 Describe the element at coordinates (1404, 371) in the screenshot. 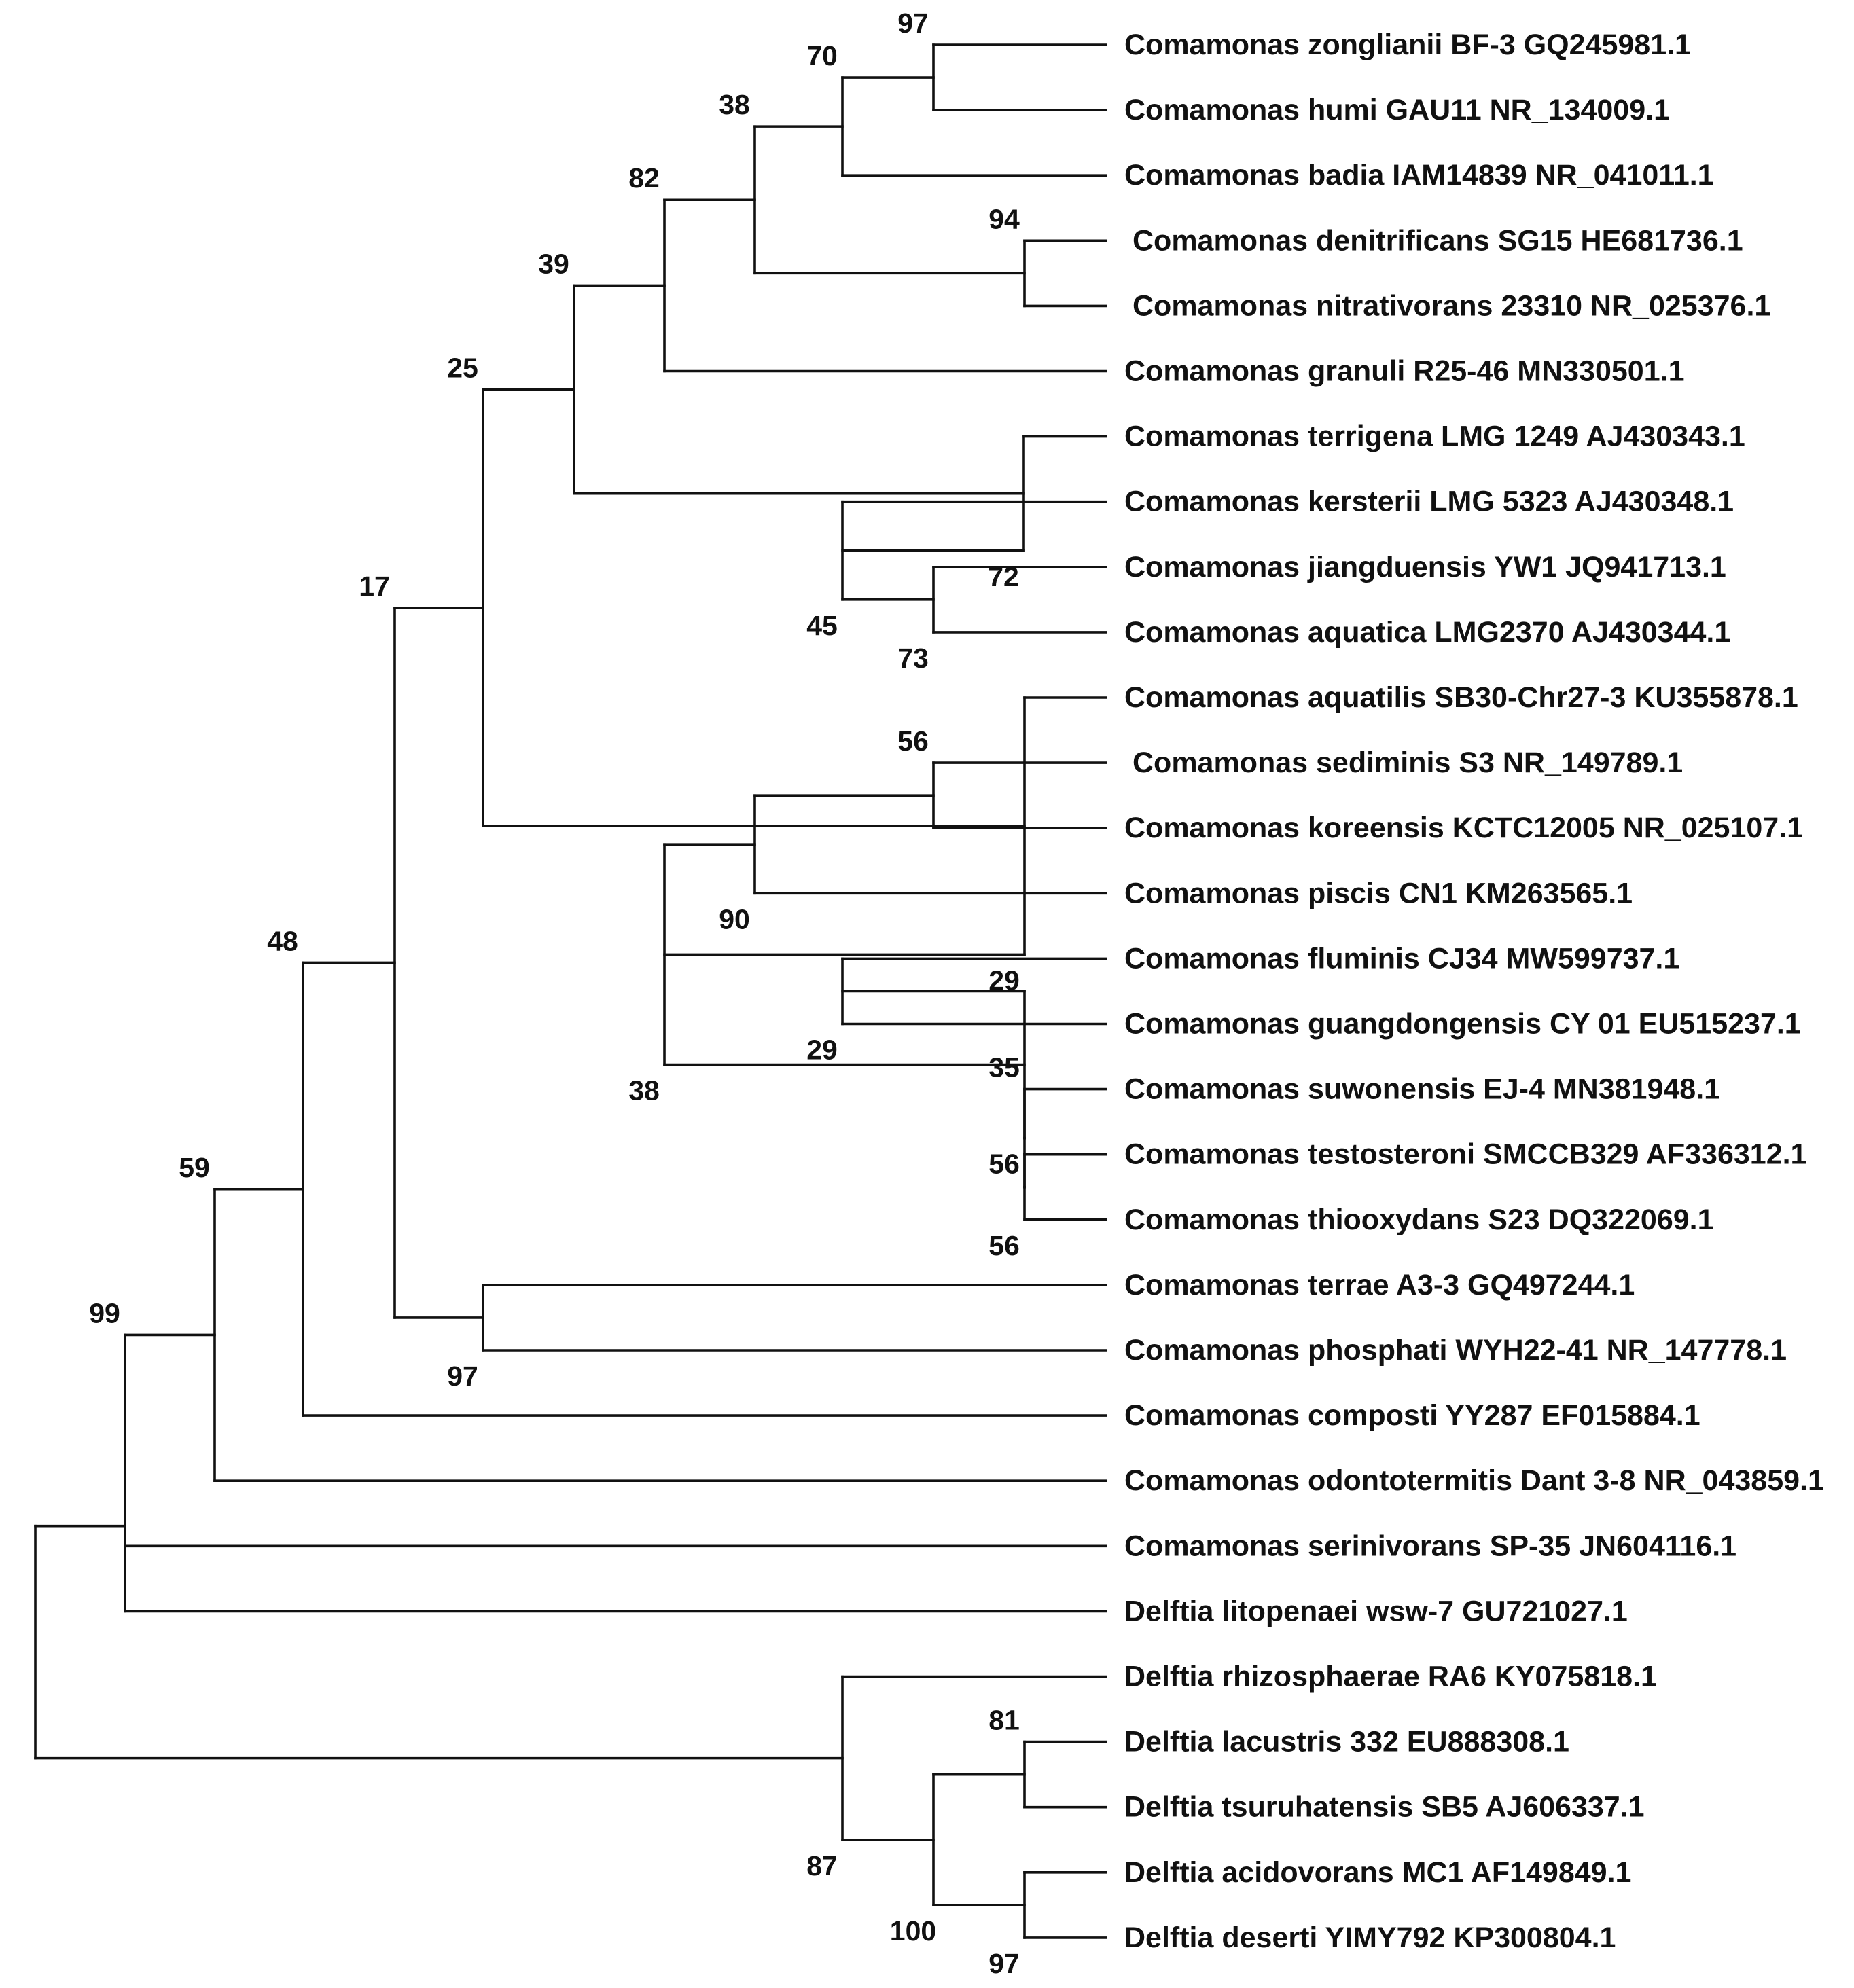

I see `taxon-label: Comamonas granuli R25-46 MN330501.1` at that location.